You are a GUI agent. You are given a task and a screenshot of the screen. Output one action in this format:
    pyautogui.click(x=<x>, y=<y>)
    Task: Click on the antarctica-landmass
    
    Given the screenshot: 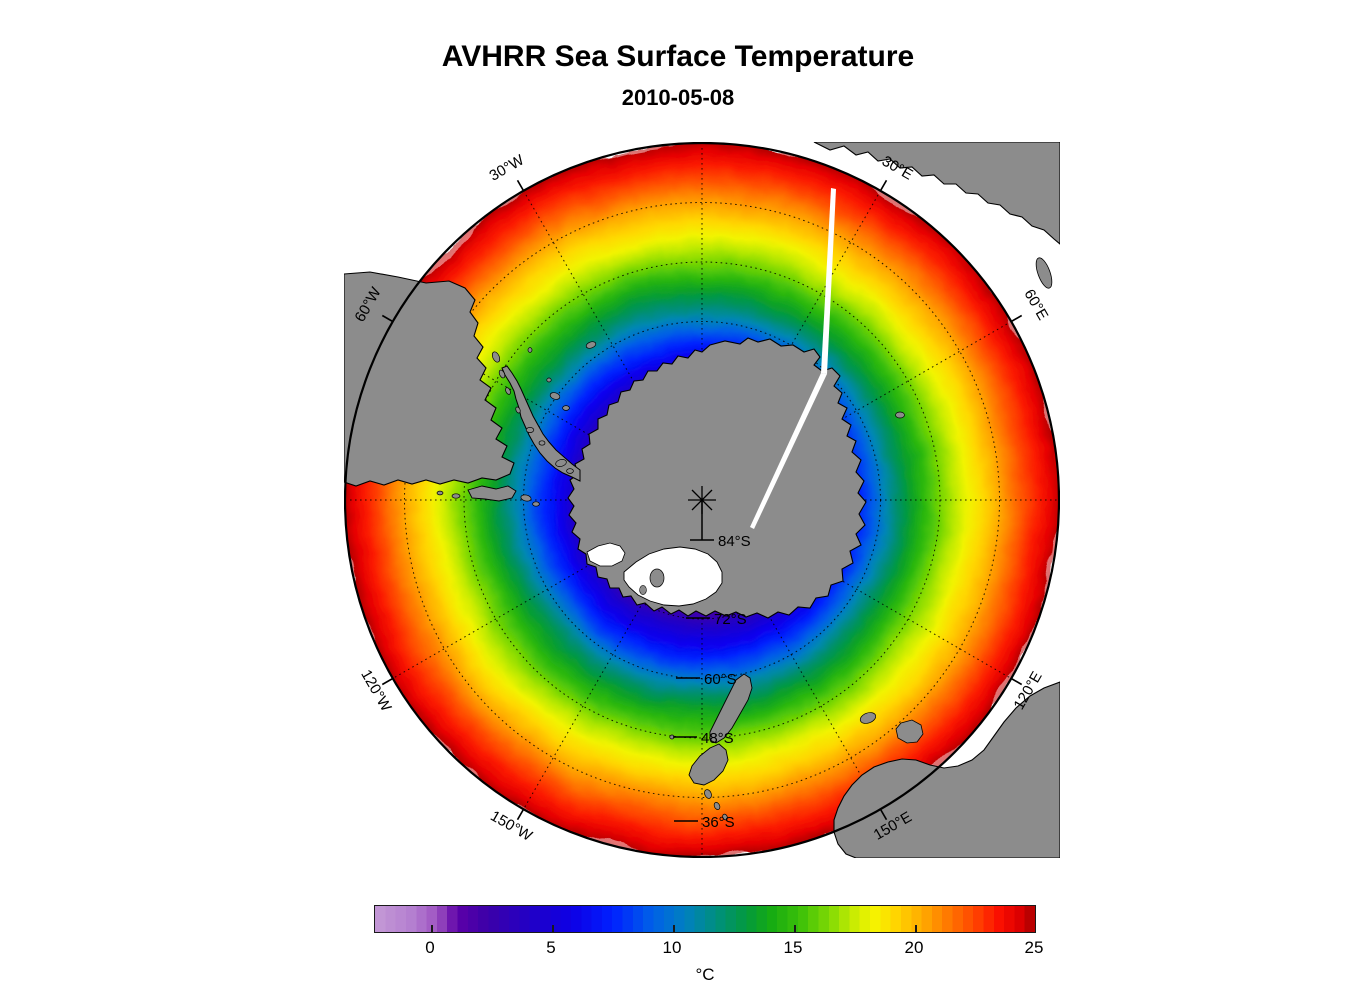 What is the action you would take?
    pyautogui.click(x=680, y=478)
    